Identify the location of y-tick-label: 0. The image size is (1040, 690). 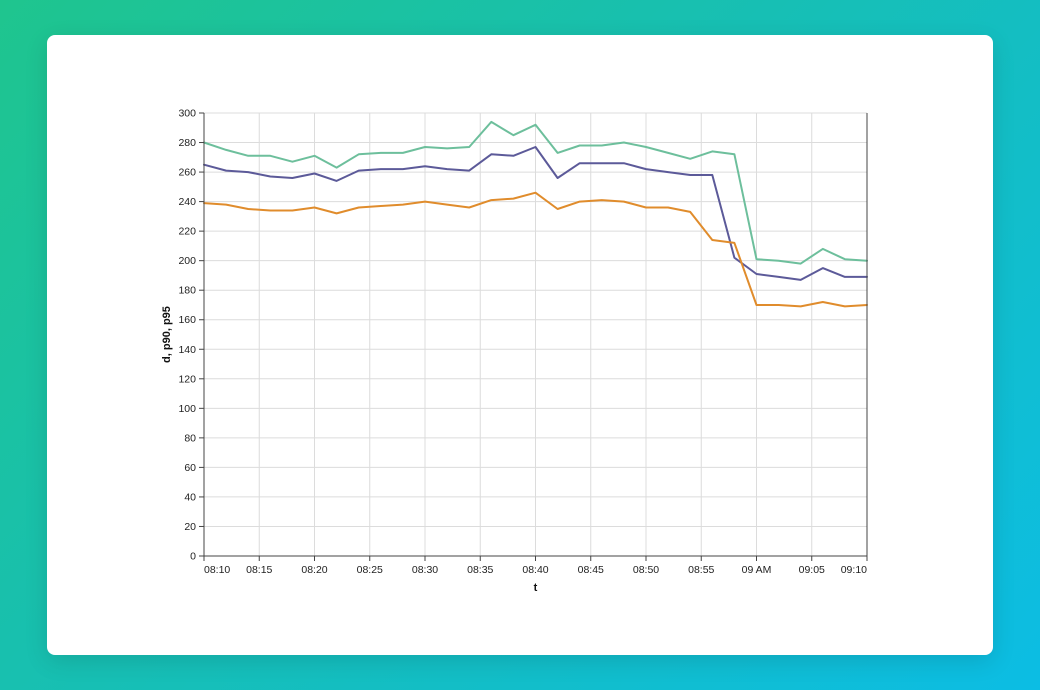
(193, 557).